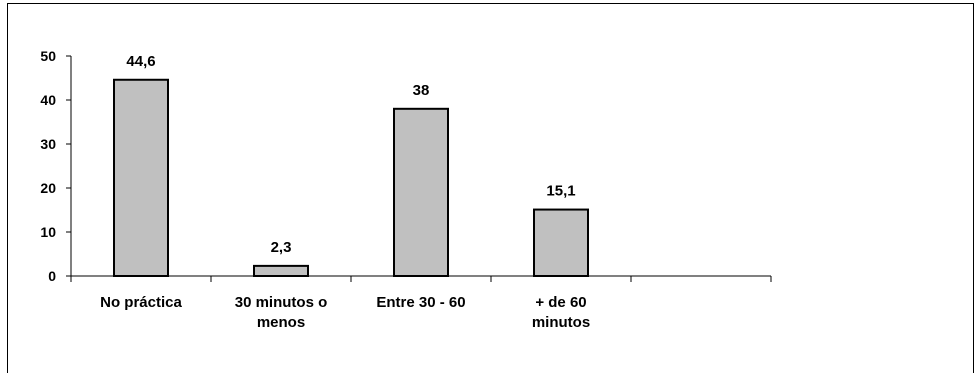  I want to click on x-category-label: No práctica, so click(141, 302).